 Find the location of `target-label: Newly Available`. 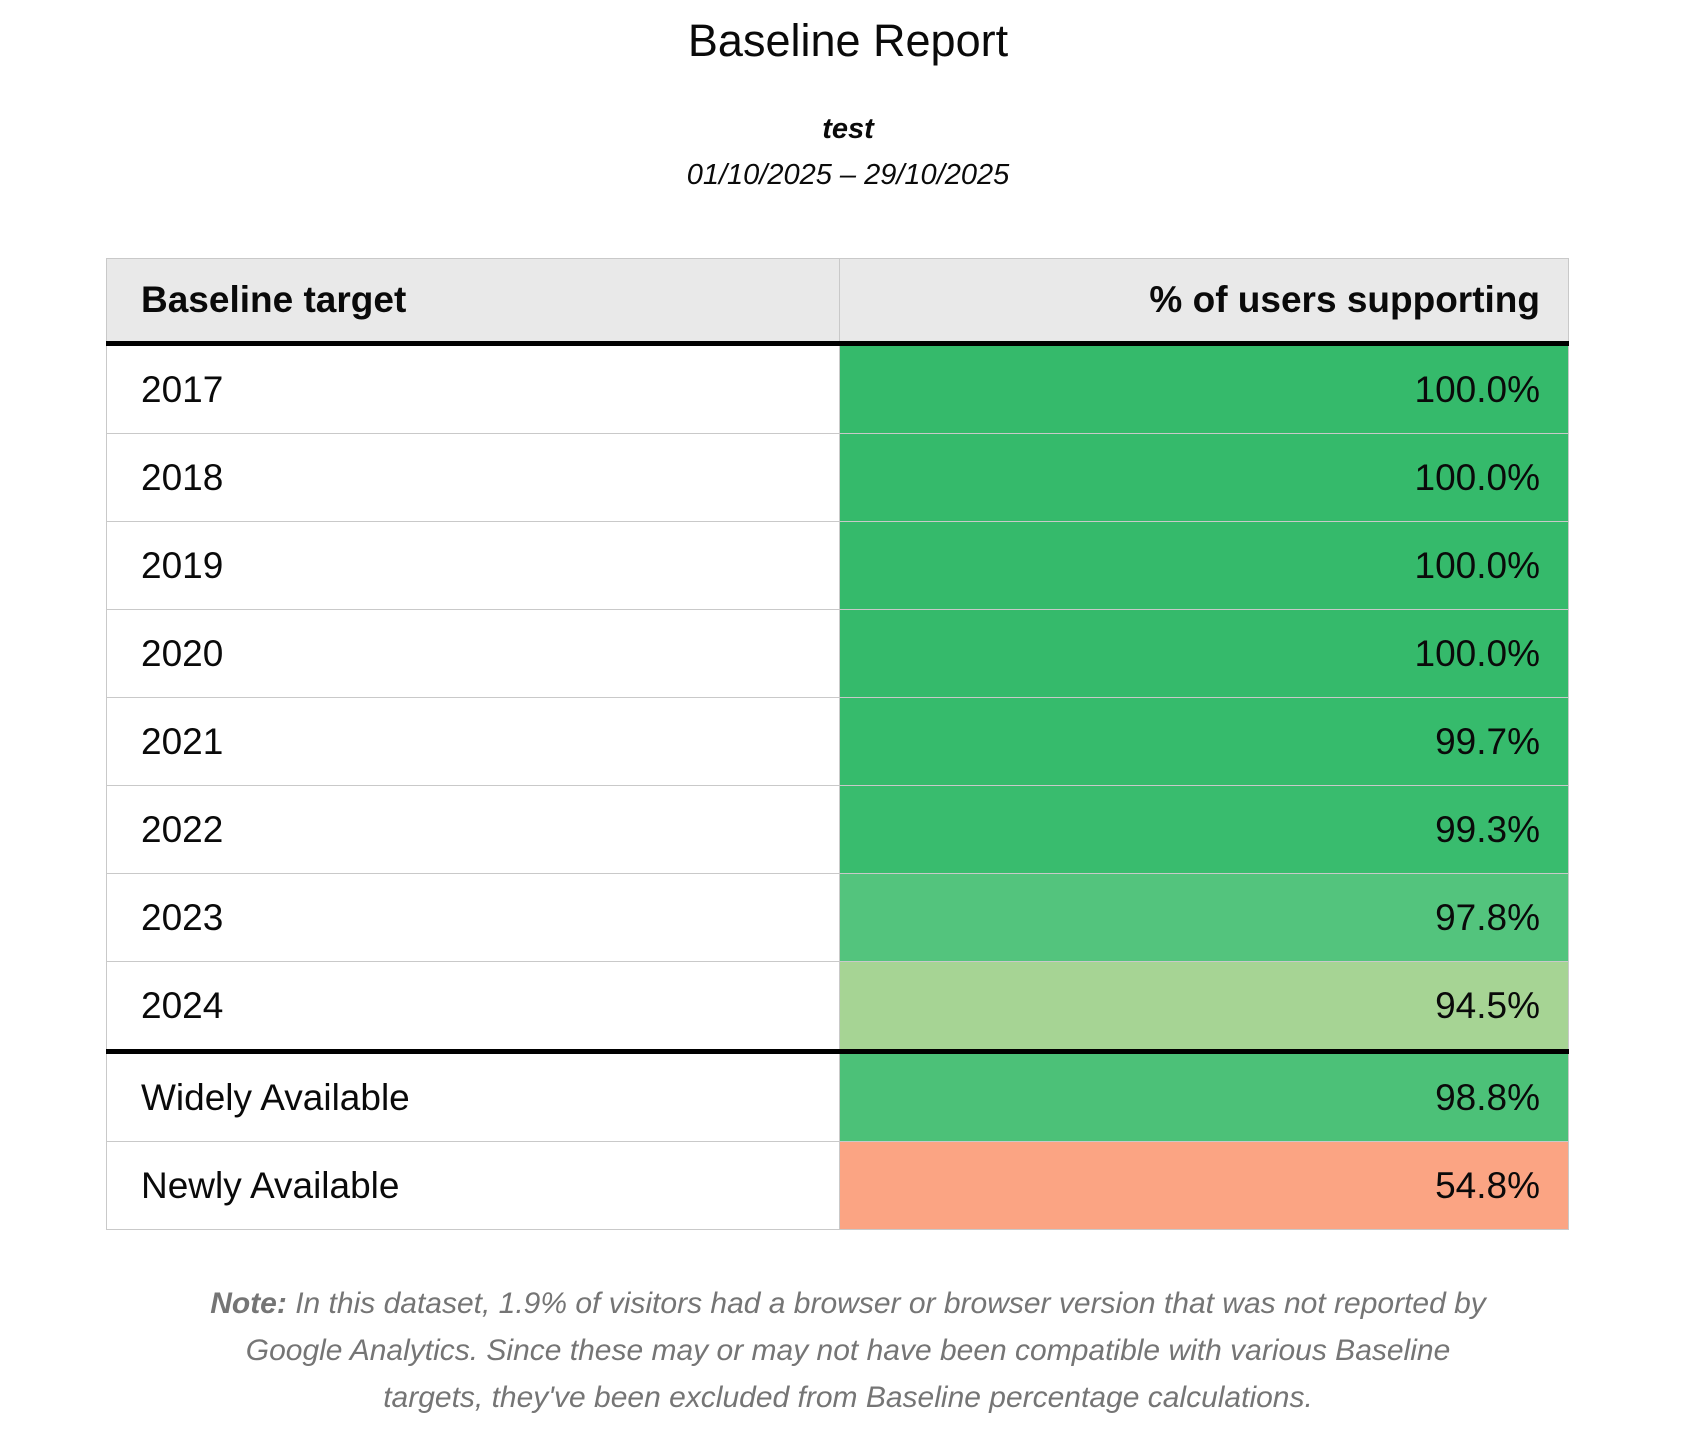

target-label: Newly Available is located at coordinates (473, 1185).